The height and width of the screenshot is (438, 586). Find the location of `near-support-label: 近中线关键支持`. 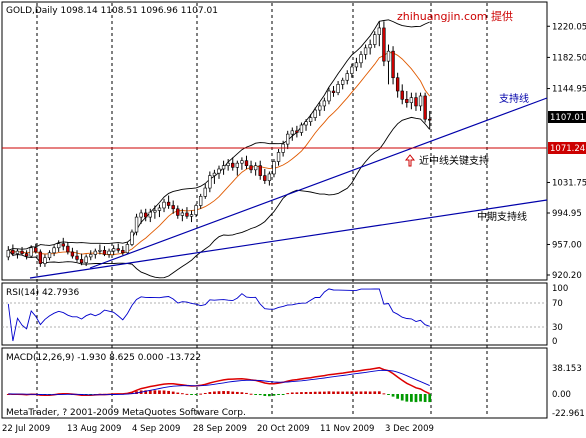

near-support-label: 近中线关键支持 is located at coordinates (454, 160).